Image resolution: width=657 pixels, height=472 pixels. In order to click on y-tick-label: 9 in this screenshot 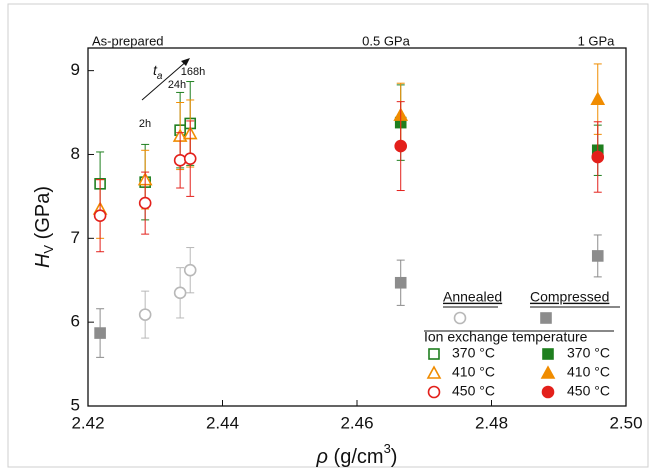, I will do `click(75, 69)`.